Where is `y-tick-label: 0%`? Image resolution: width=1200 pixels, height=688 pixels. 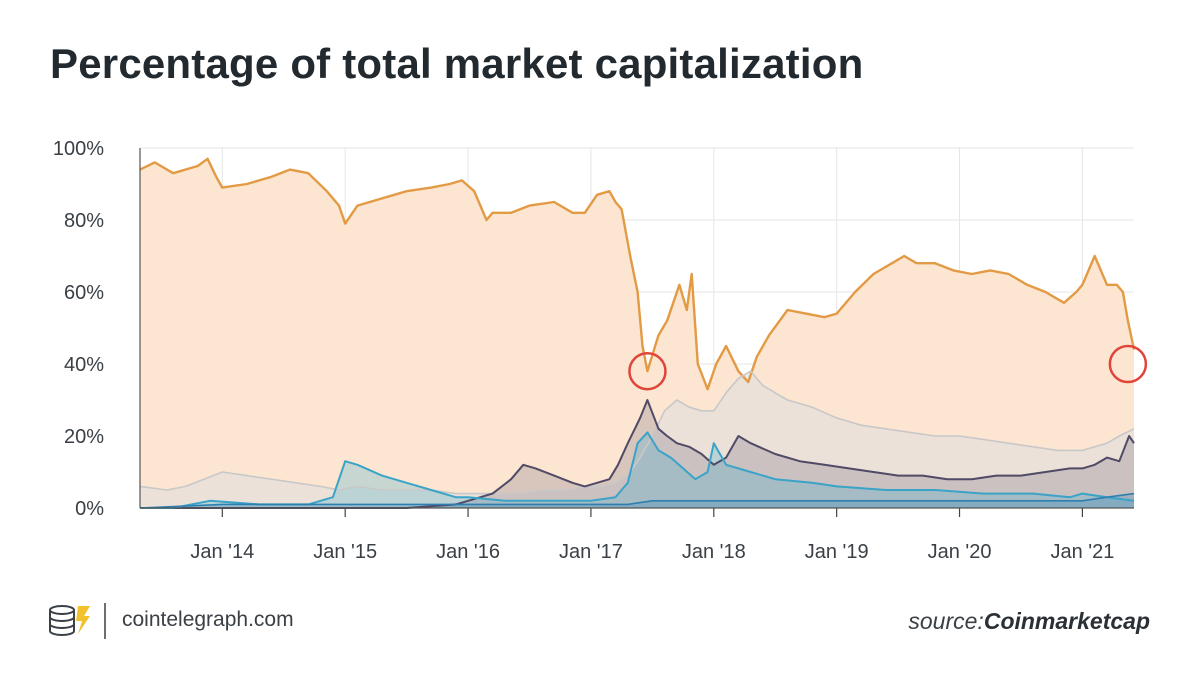
y-tick-label: 0% is located at coordinates (89, 509).